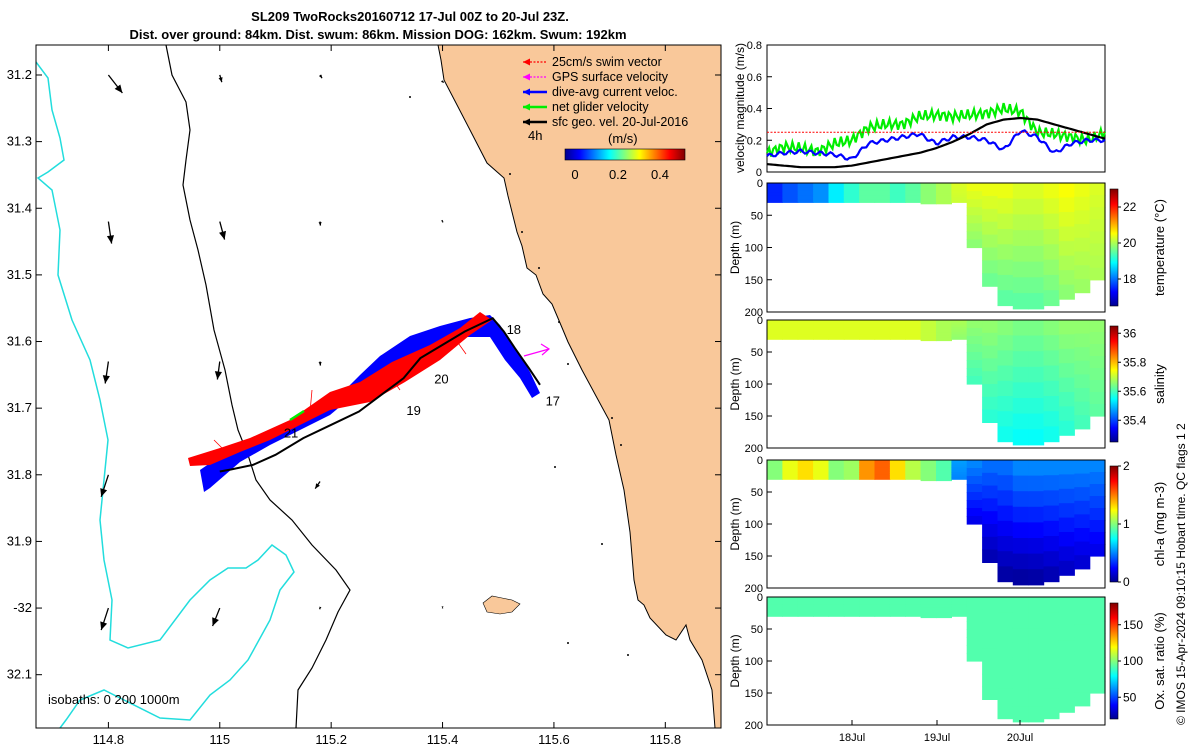  I want to click on geo-vector-head, so click(104, 626).